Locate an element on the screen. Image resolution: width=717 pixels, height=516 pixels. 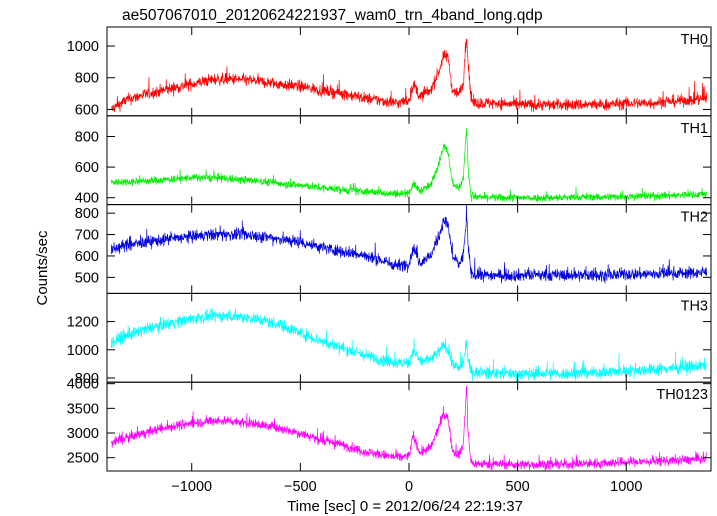
series-line-th0123 is located at coordinates (409, 428).